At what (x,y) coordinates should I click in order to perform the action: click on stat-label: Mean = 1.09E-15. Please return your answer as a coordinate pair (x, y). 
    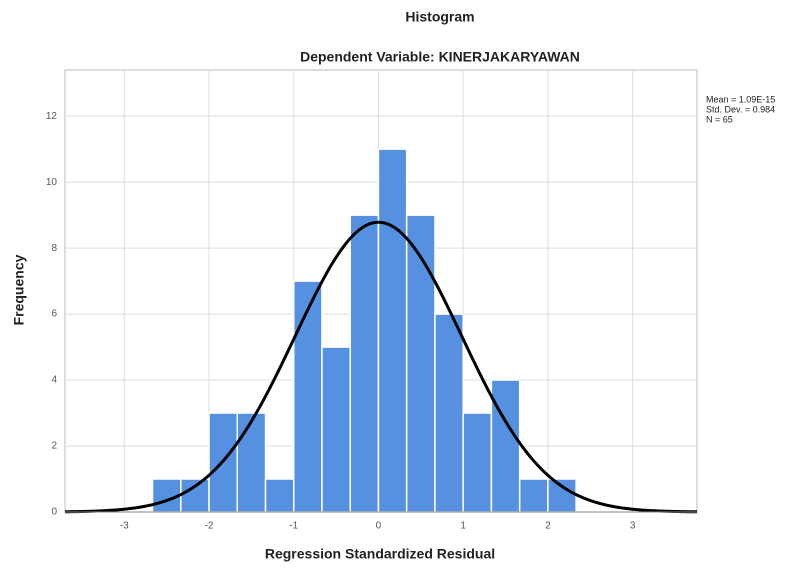
    Looking at the image, I should click on (740, 99).